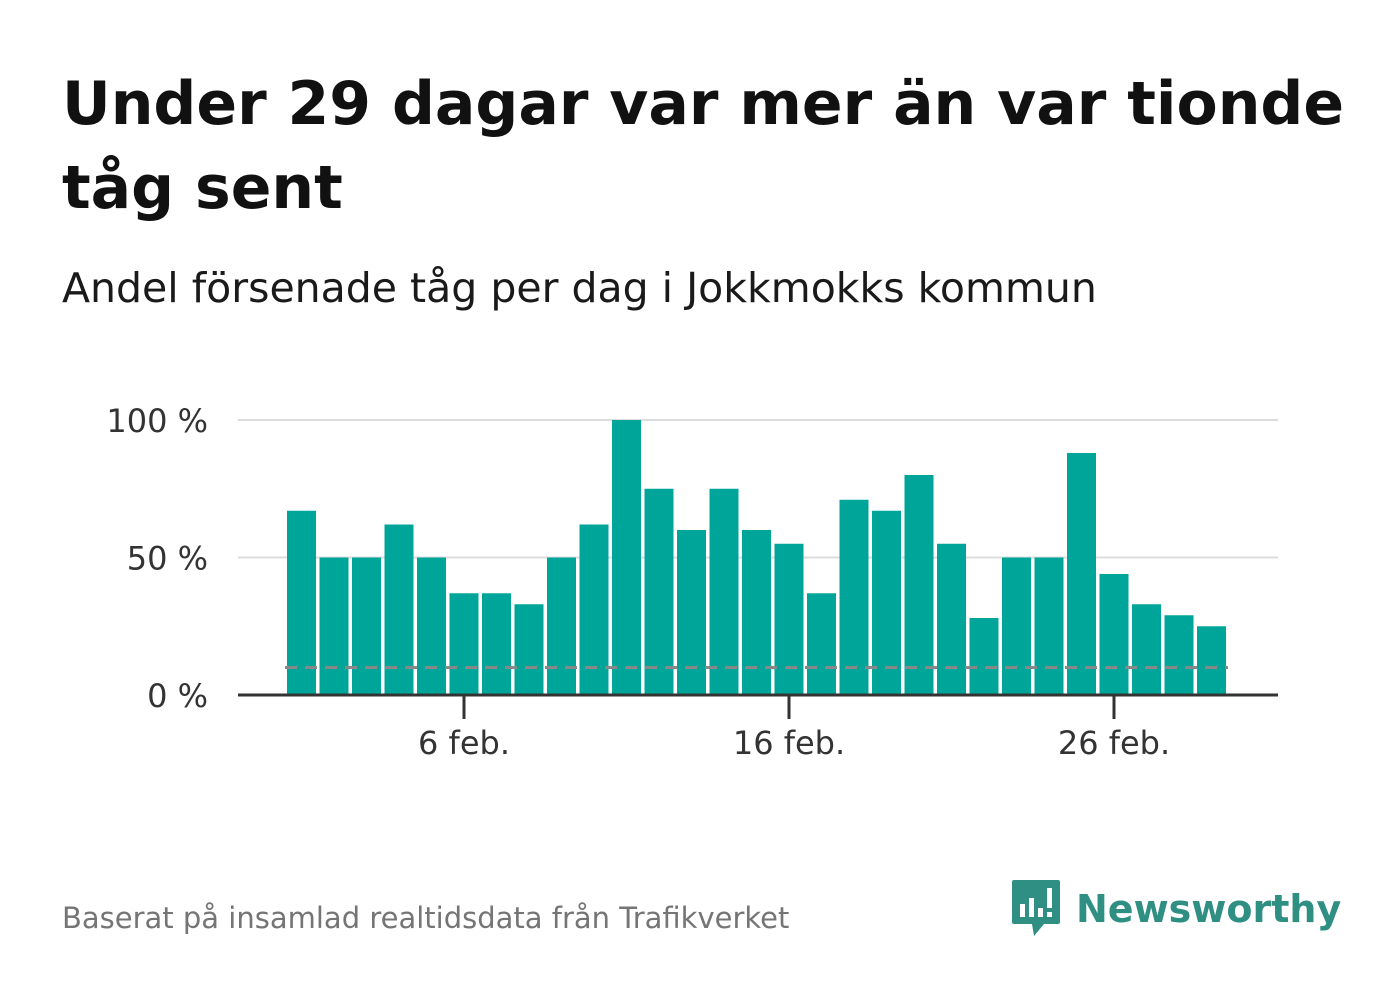  Describe the element at coordinates (157, 421) in the screenshot. I see `y-tick-label-100: 100 %` at that location.